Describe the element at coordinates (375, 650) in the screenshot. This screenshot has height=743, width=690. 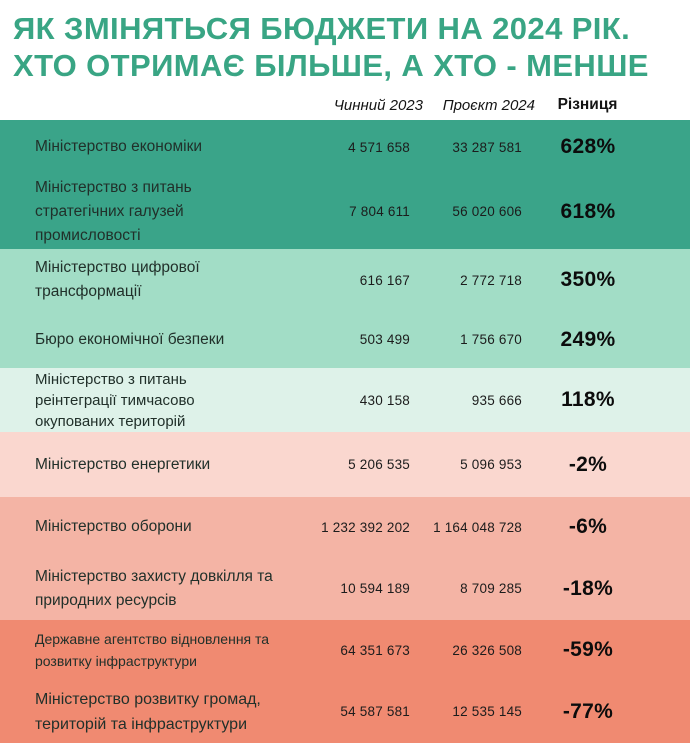
I see `budget-2023-value: 64 351 673` at that location.